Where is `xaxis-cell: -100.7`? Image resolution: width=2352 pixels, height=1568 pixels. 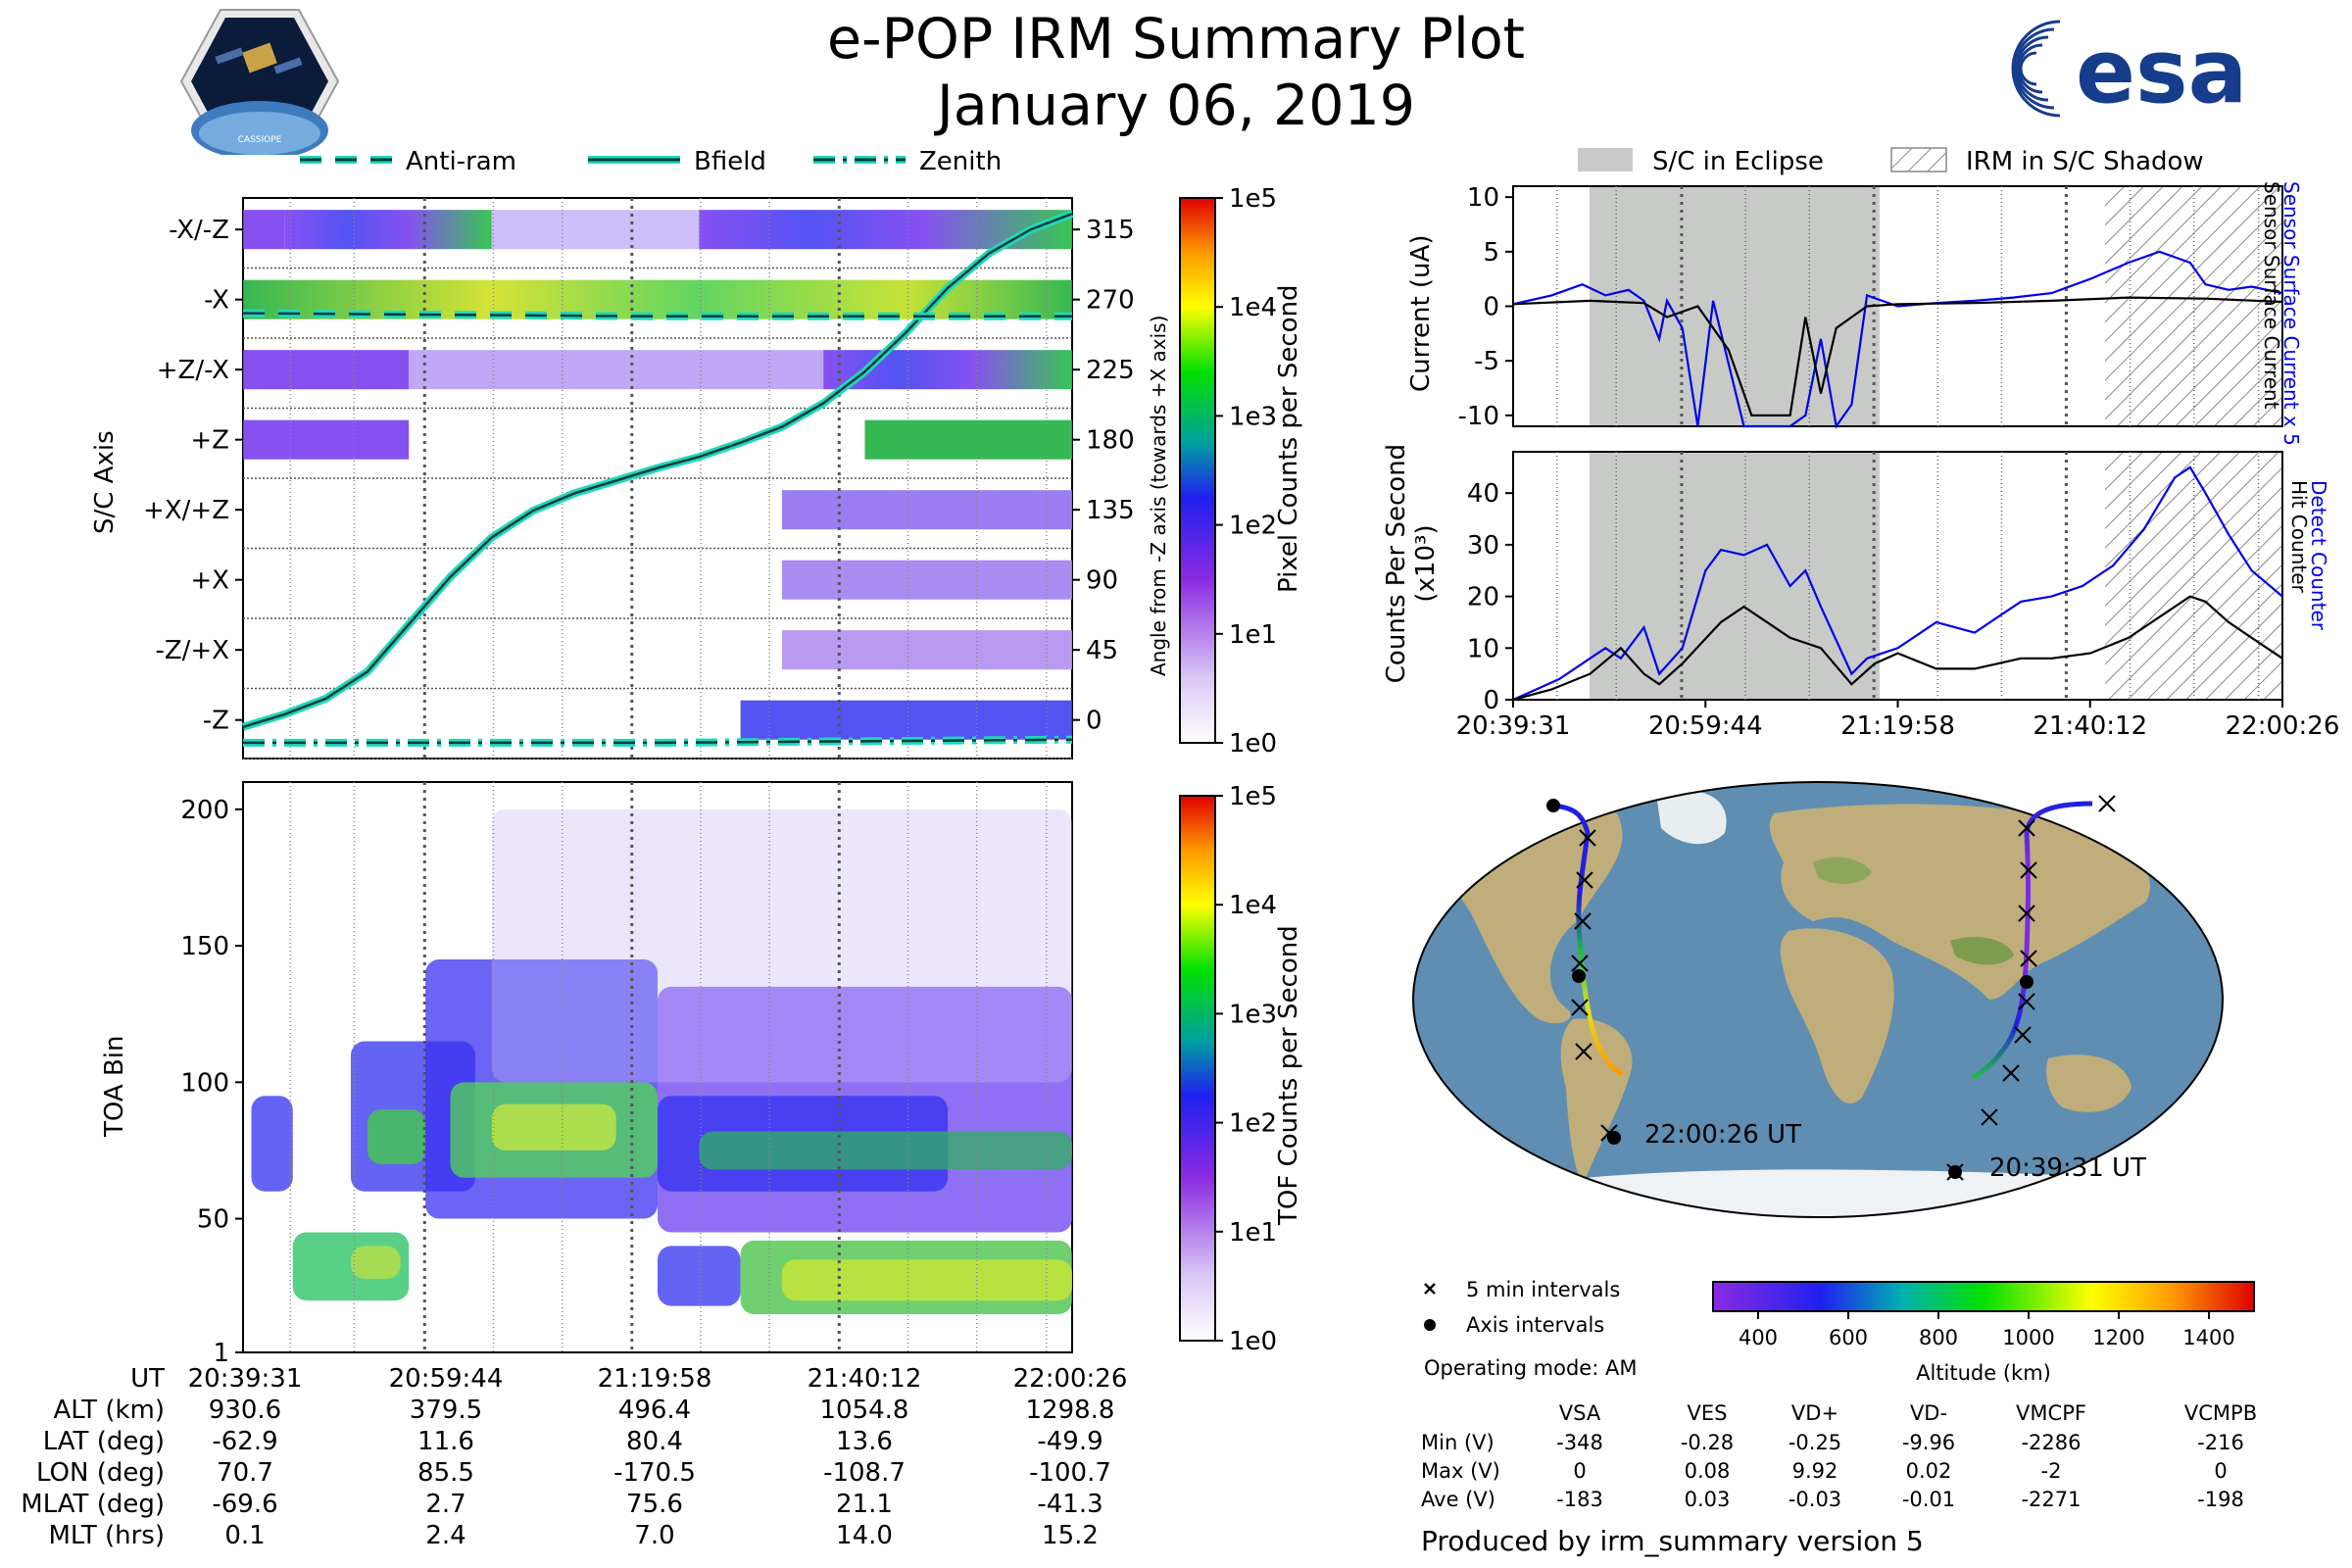
xaxis-cell: -100.7 is located at coordinates (1070, 1473).